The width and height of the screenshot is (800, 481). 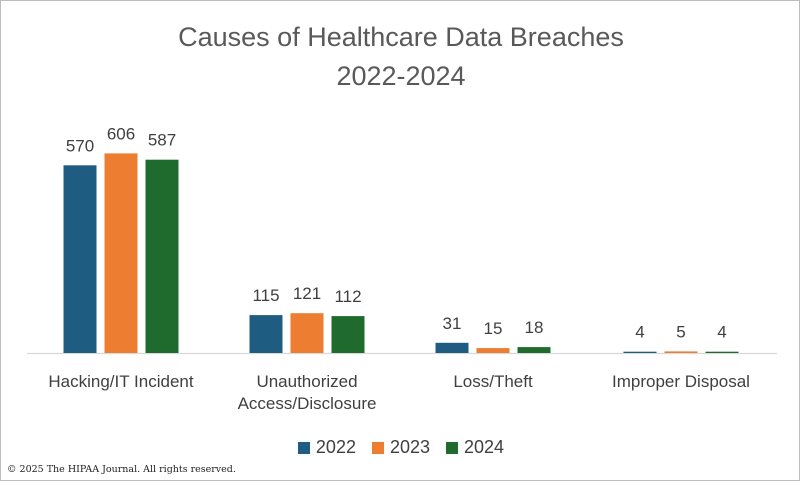 What do you see at coordinates (401, 76) in the screenshot?
I see `chart-subtitle: 2022-2024` at bounding box center [401, 76].